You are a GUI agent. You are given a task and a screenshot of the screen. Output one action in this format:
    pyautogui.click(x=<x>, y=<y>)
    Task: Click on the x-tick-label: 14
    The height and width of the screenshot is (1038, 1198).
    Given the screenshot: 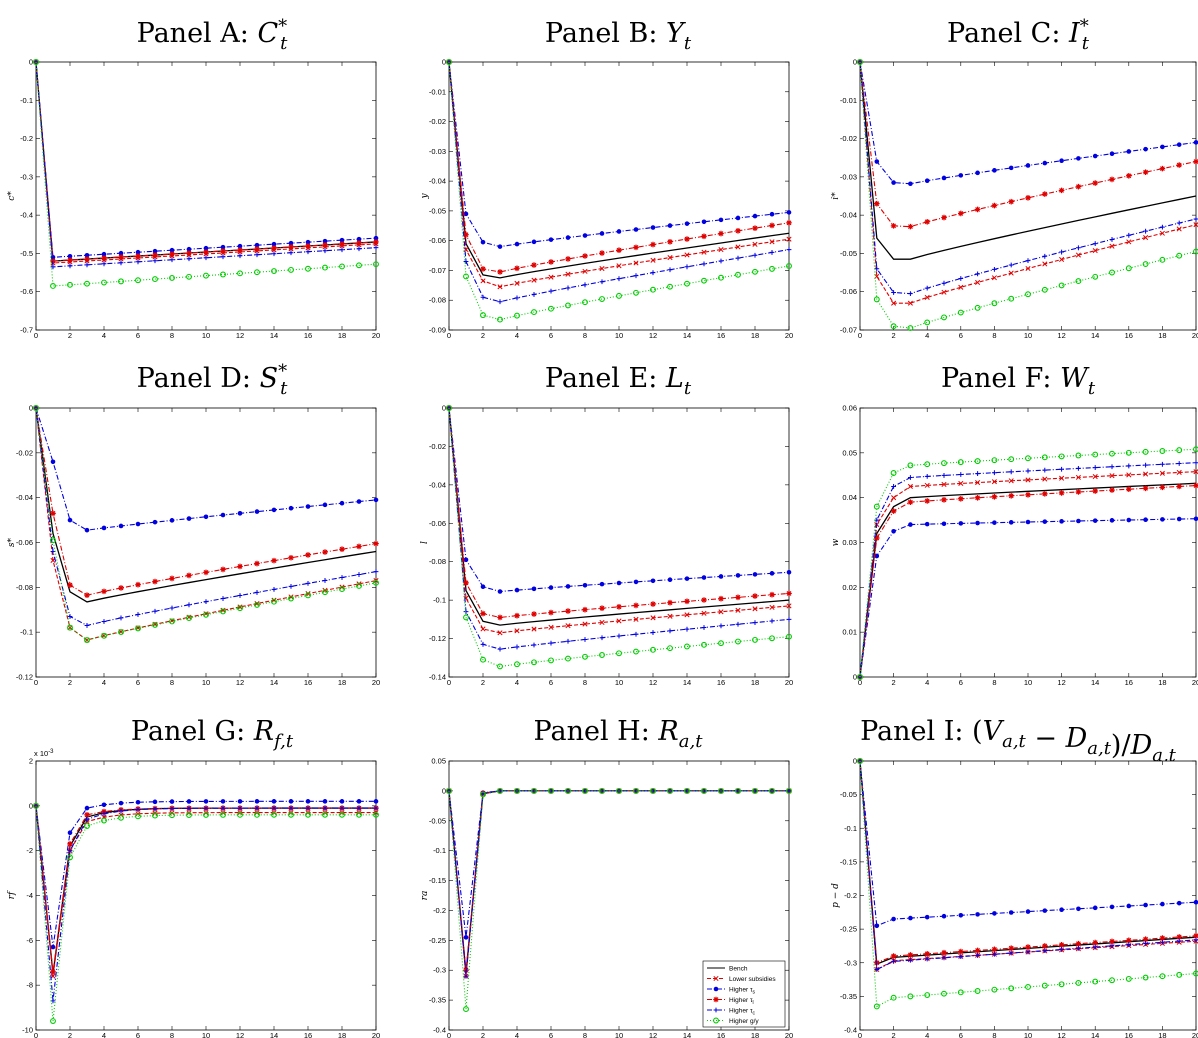 What is the action you would take?
    pyautogui.click(x=1095, y=335)
    